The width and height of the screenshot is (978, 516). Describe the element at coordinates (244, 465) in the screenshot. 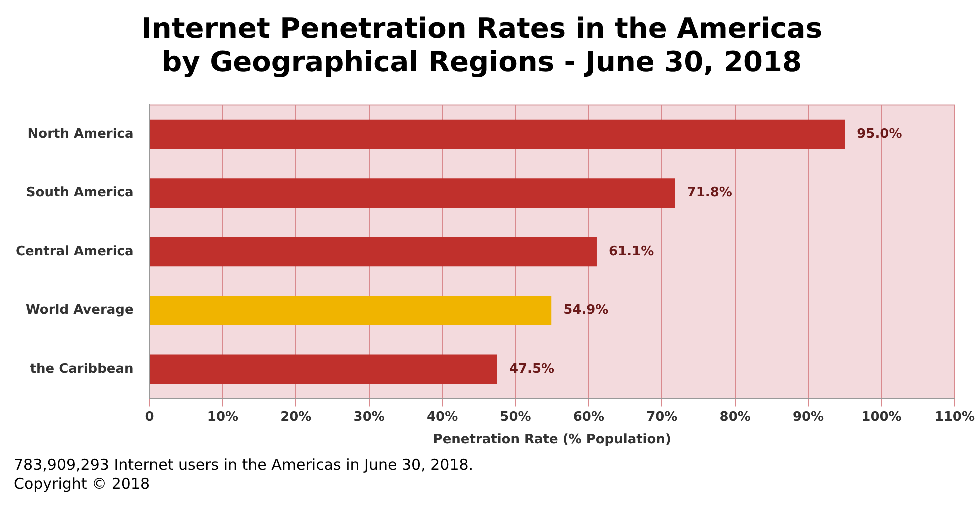

I see `text: 783,909,293 Internet users in the Americas in June 30, 2018.` at that location.